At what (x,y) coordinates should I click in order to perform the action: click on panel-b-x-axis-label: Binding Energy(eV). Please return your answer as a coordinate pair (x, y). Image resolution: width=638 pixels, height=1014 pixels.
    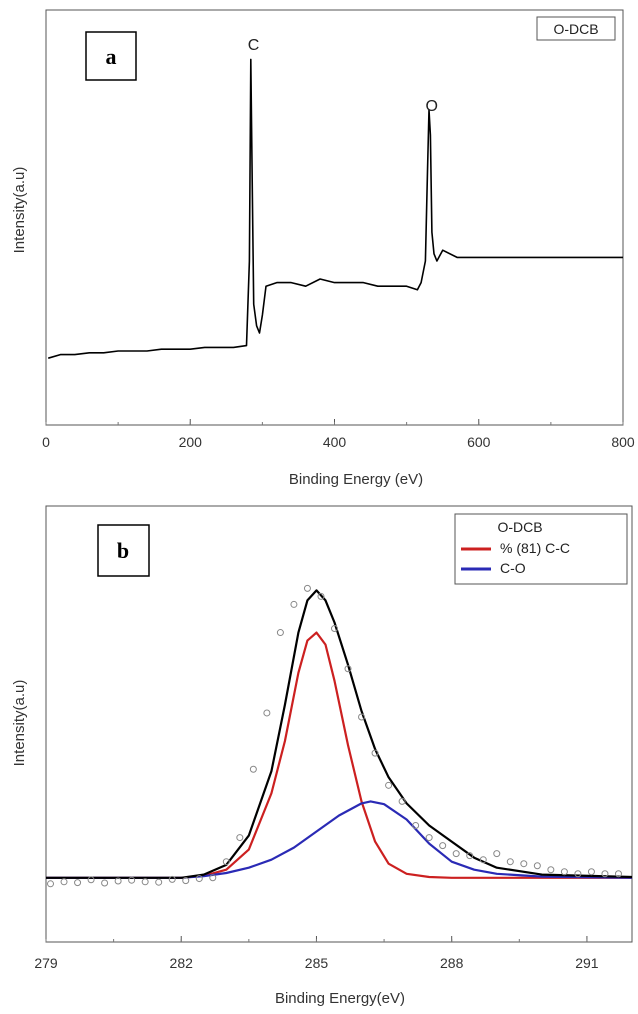
    Looking at the image, I should click on (340, 998).